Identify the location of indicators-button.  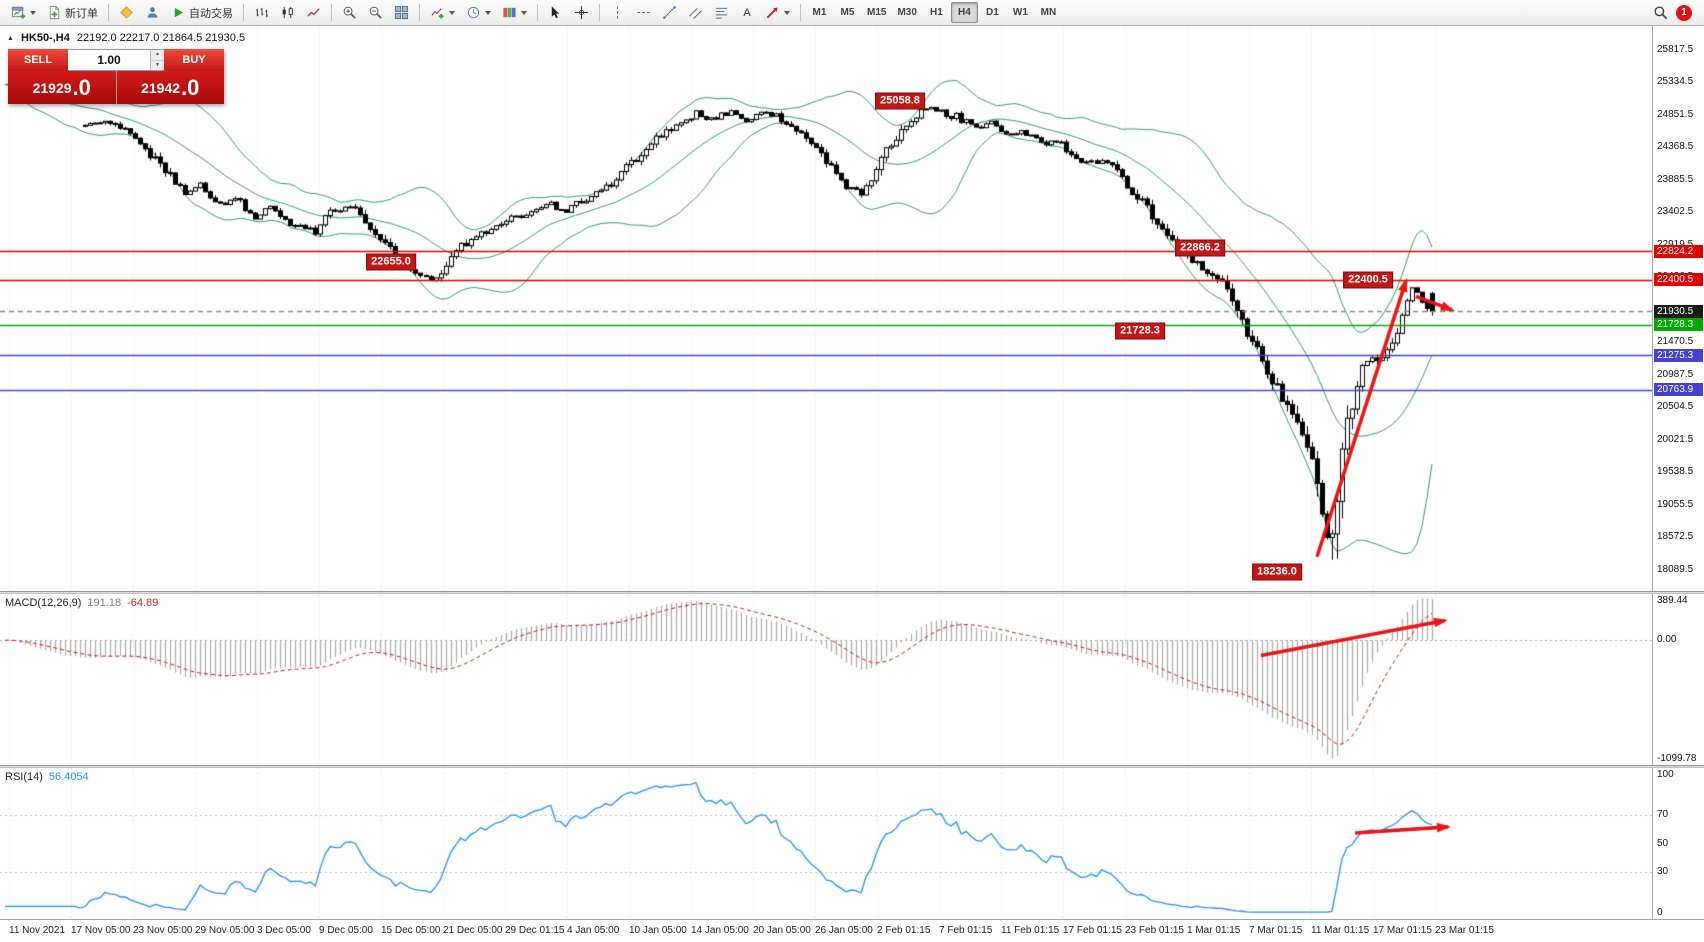
(442, 12).